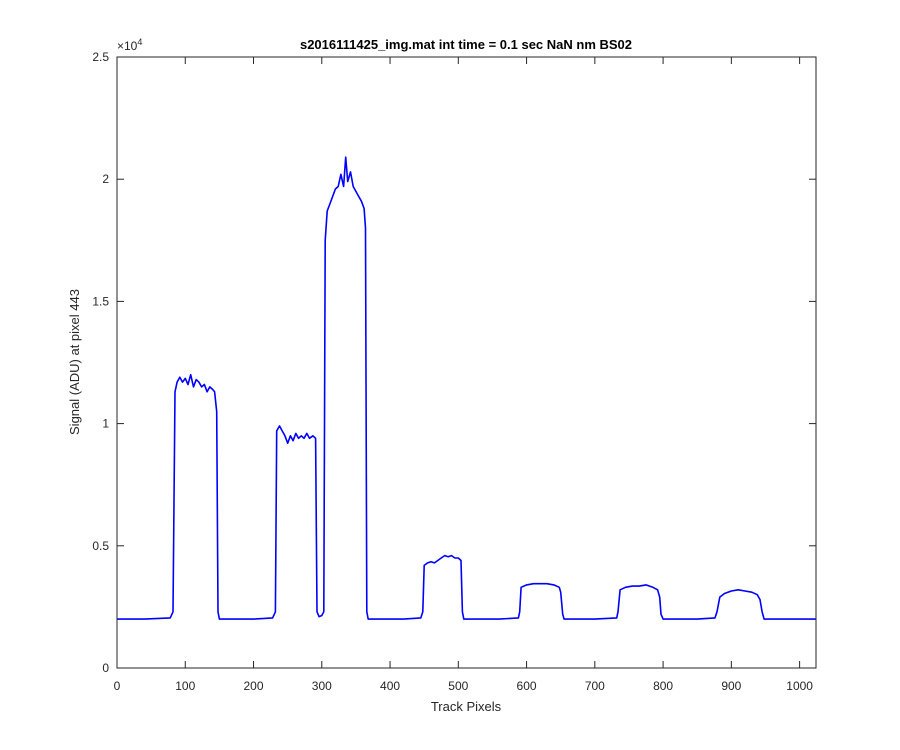 This screenshot has height=750, width=900. What do you see at coordinates (105, 424) in the screenshot?
I see `y-tick-label: 1` at bounding box center [105, 424].